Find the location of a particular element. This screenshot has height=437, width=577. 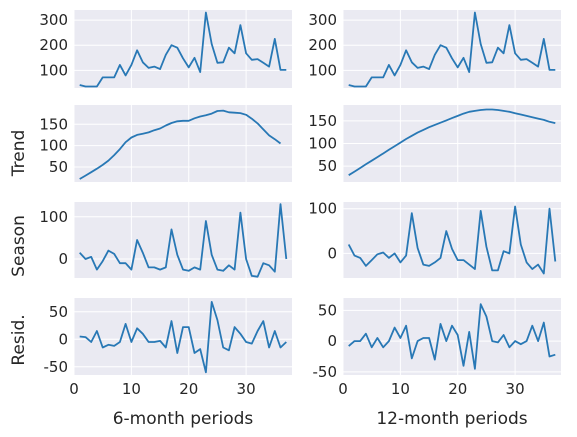

panel-r2-c0: 0 100 is located at coordinates (165, 240).